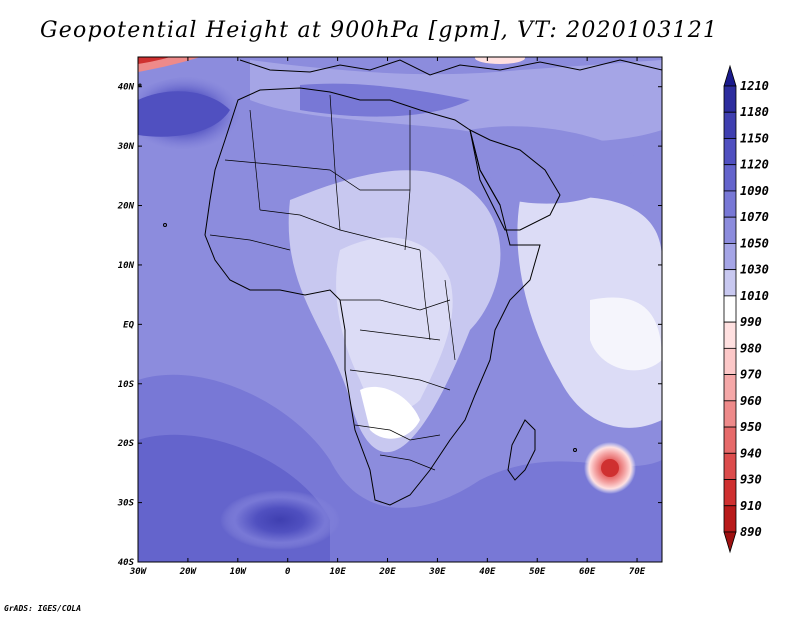  Describe the element at coordinates (126, 444) in the screenshot. I see `lat-tick-label: 20S` at that location.